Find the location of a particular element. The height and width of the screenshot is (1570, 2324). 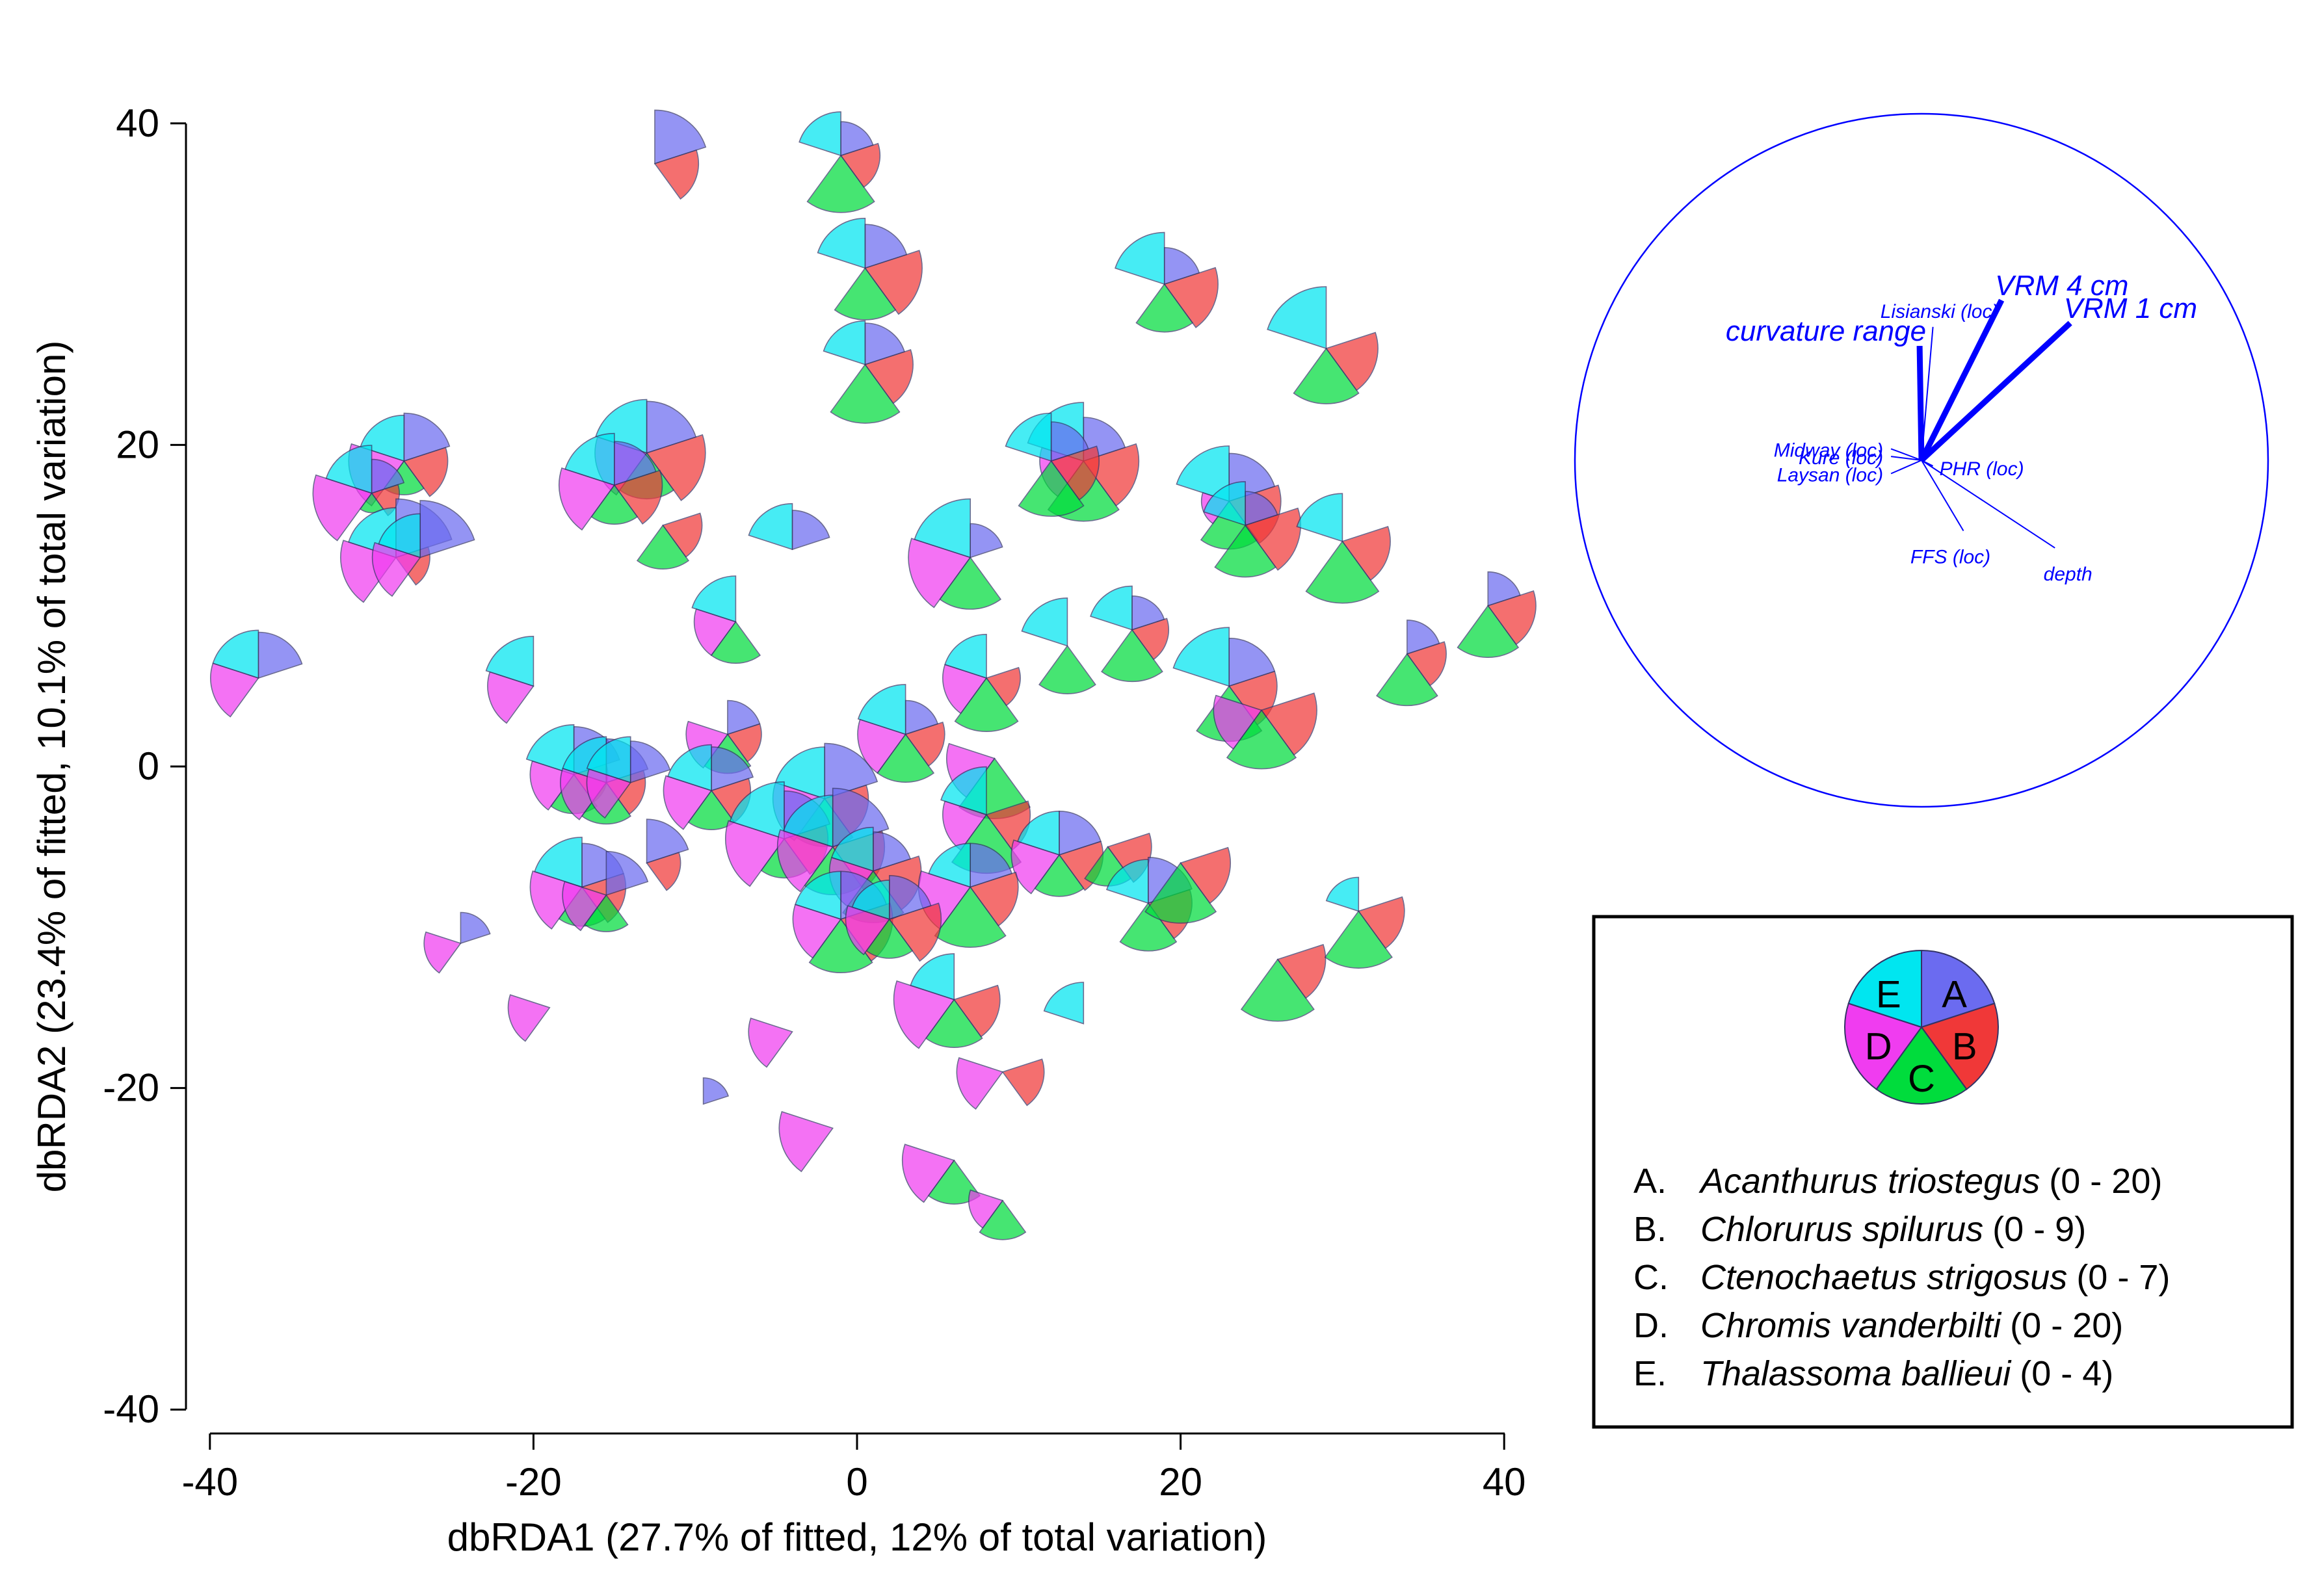

y-tick-label: -20 is located at coordinates (131, 1088).